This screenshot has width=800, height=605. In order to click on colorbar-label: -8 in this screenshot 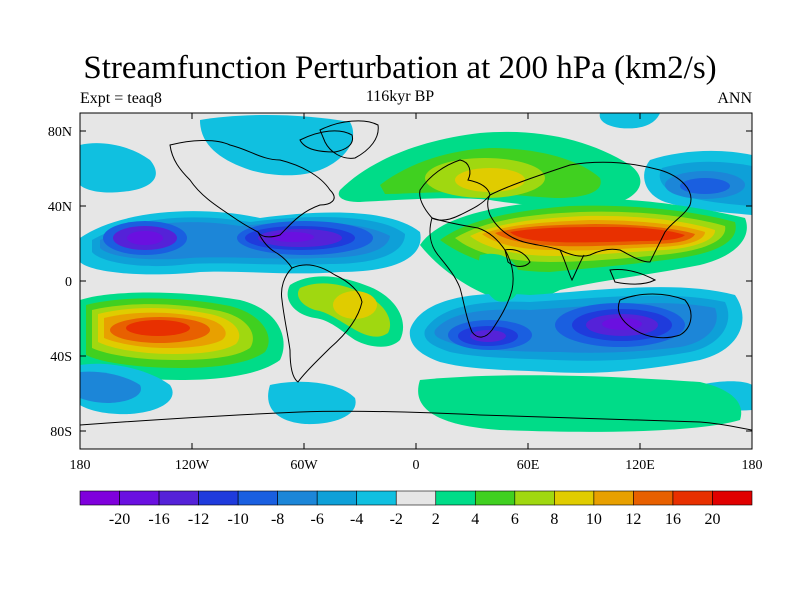, I will do `click(277, 519)`.